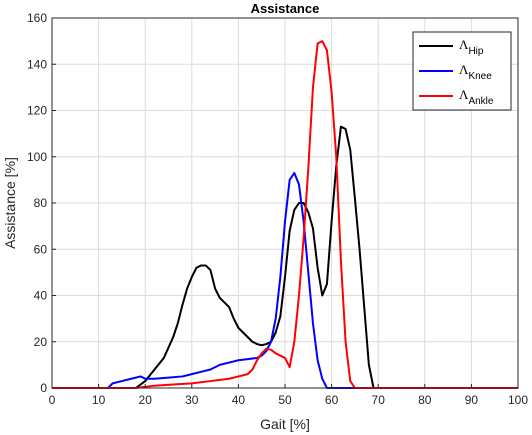 This screenshot has height=435, width=532. I want to click on x-axis-ticks: 0 10 20 30 40 50 60 70 80 90 100, so click(288, 395).